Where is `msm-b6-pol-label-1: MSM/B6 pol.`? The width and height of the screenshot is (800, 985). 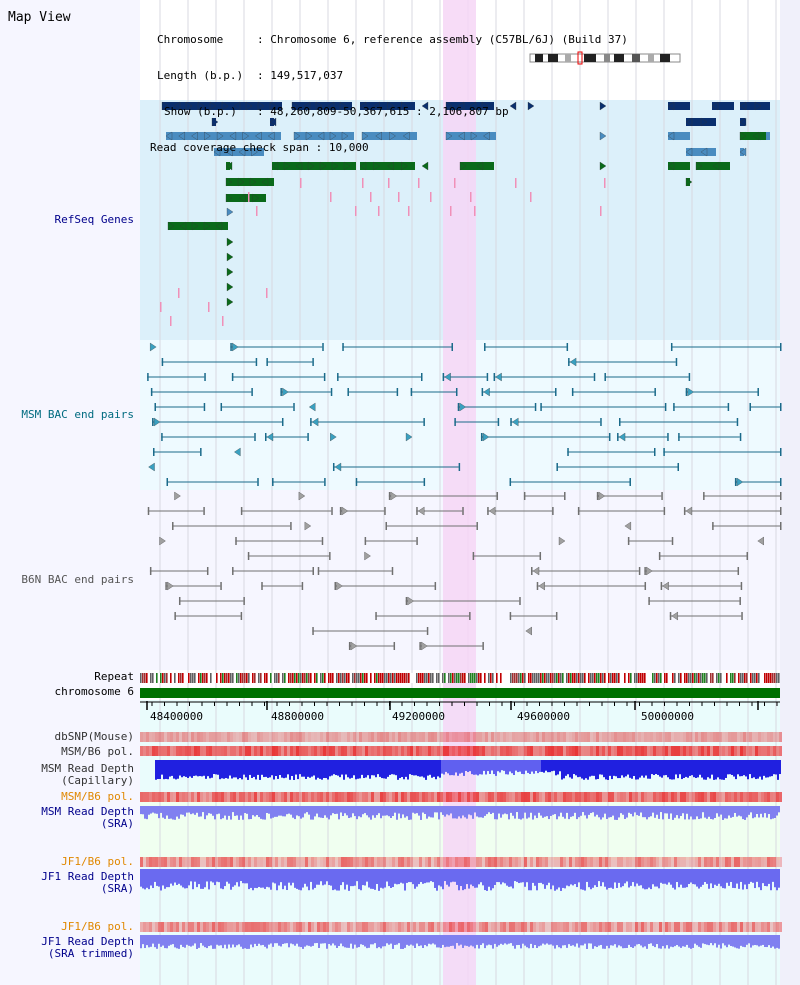 msm-b6-pol-label-1: MSM/B6 pol. is located at coordinates (97, 751).